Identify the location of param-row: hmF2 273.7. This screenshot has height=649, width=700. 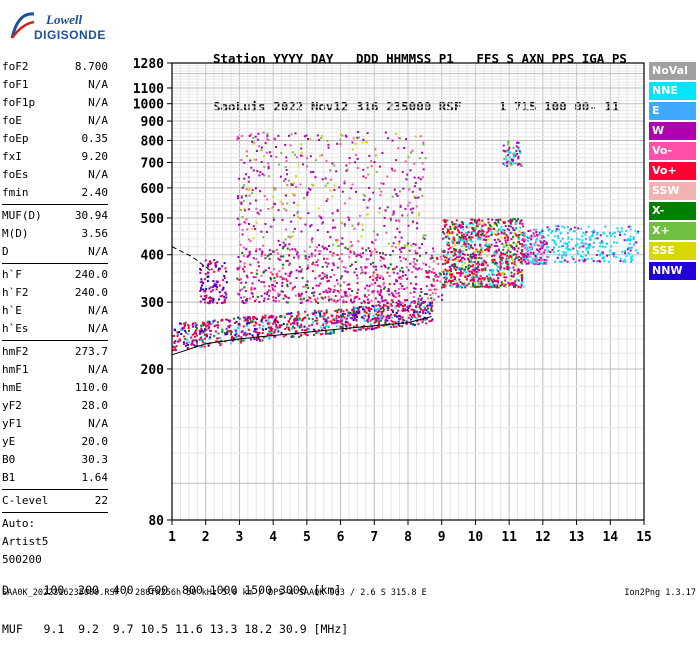
(55, 352).